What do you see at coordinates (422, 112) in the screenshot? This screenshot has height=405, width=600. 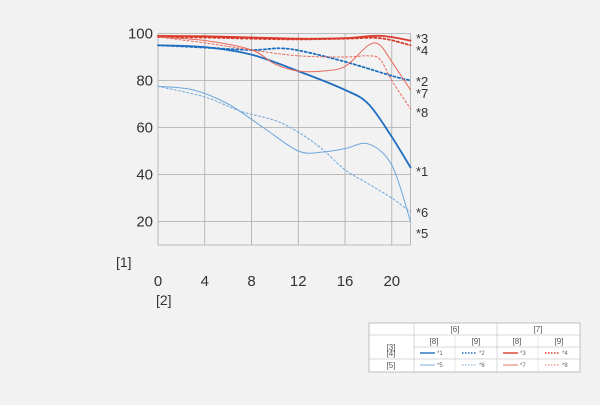 I see `curve-label-8: *8` at bounding box center [422, 112].